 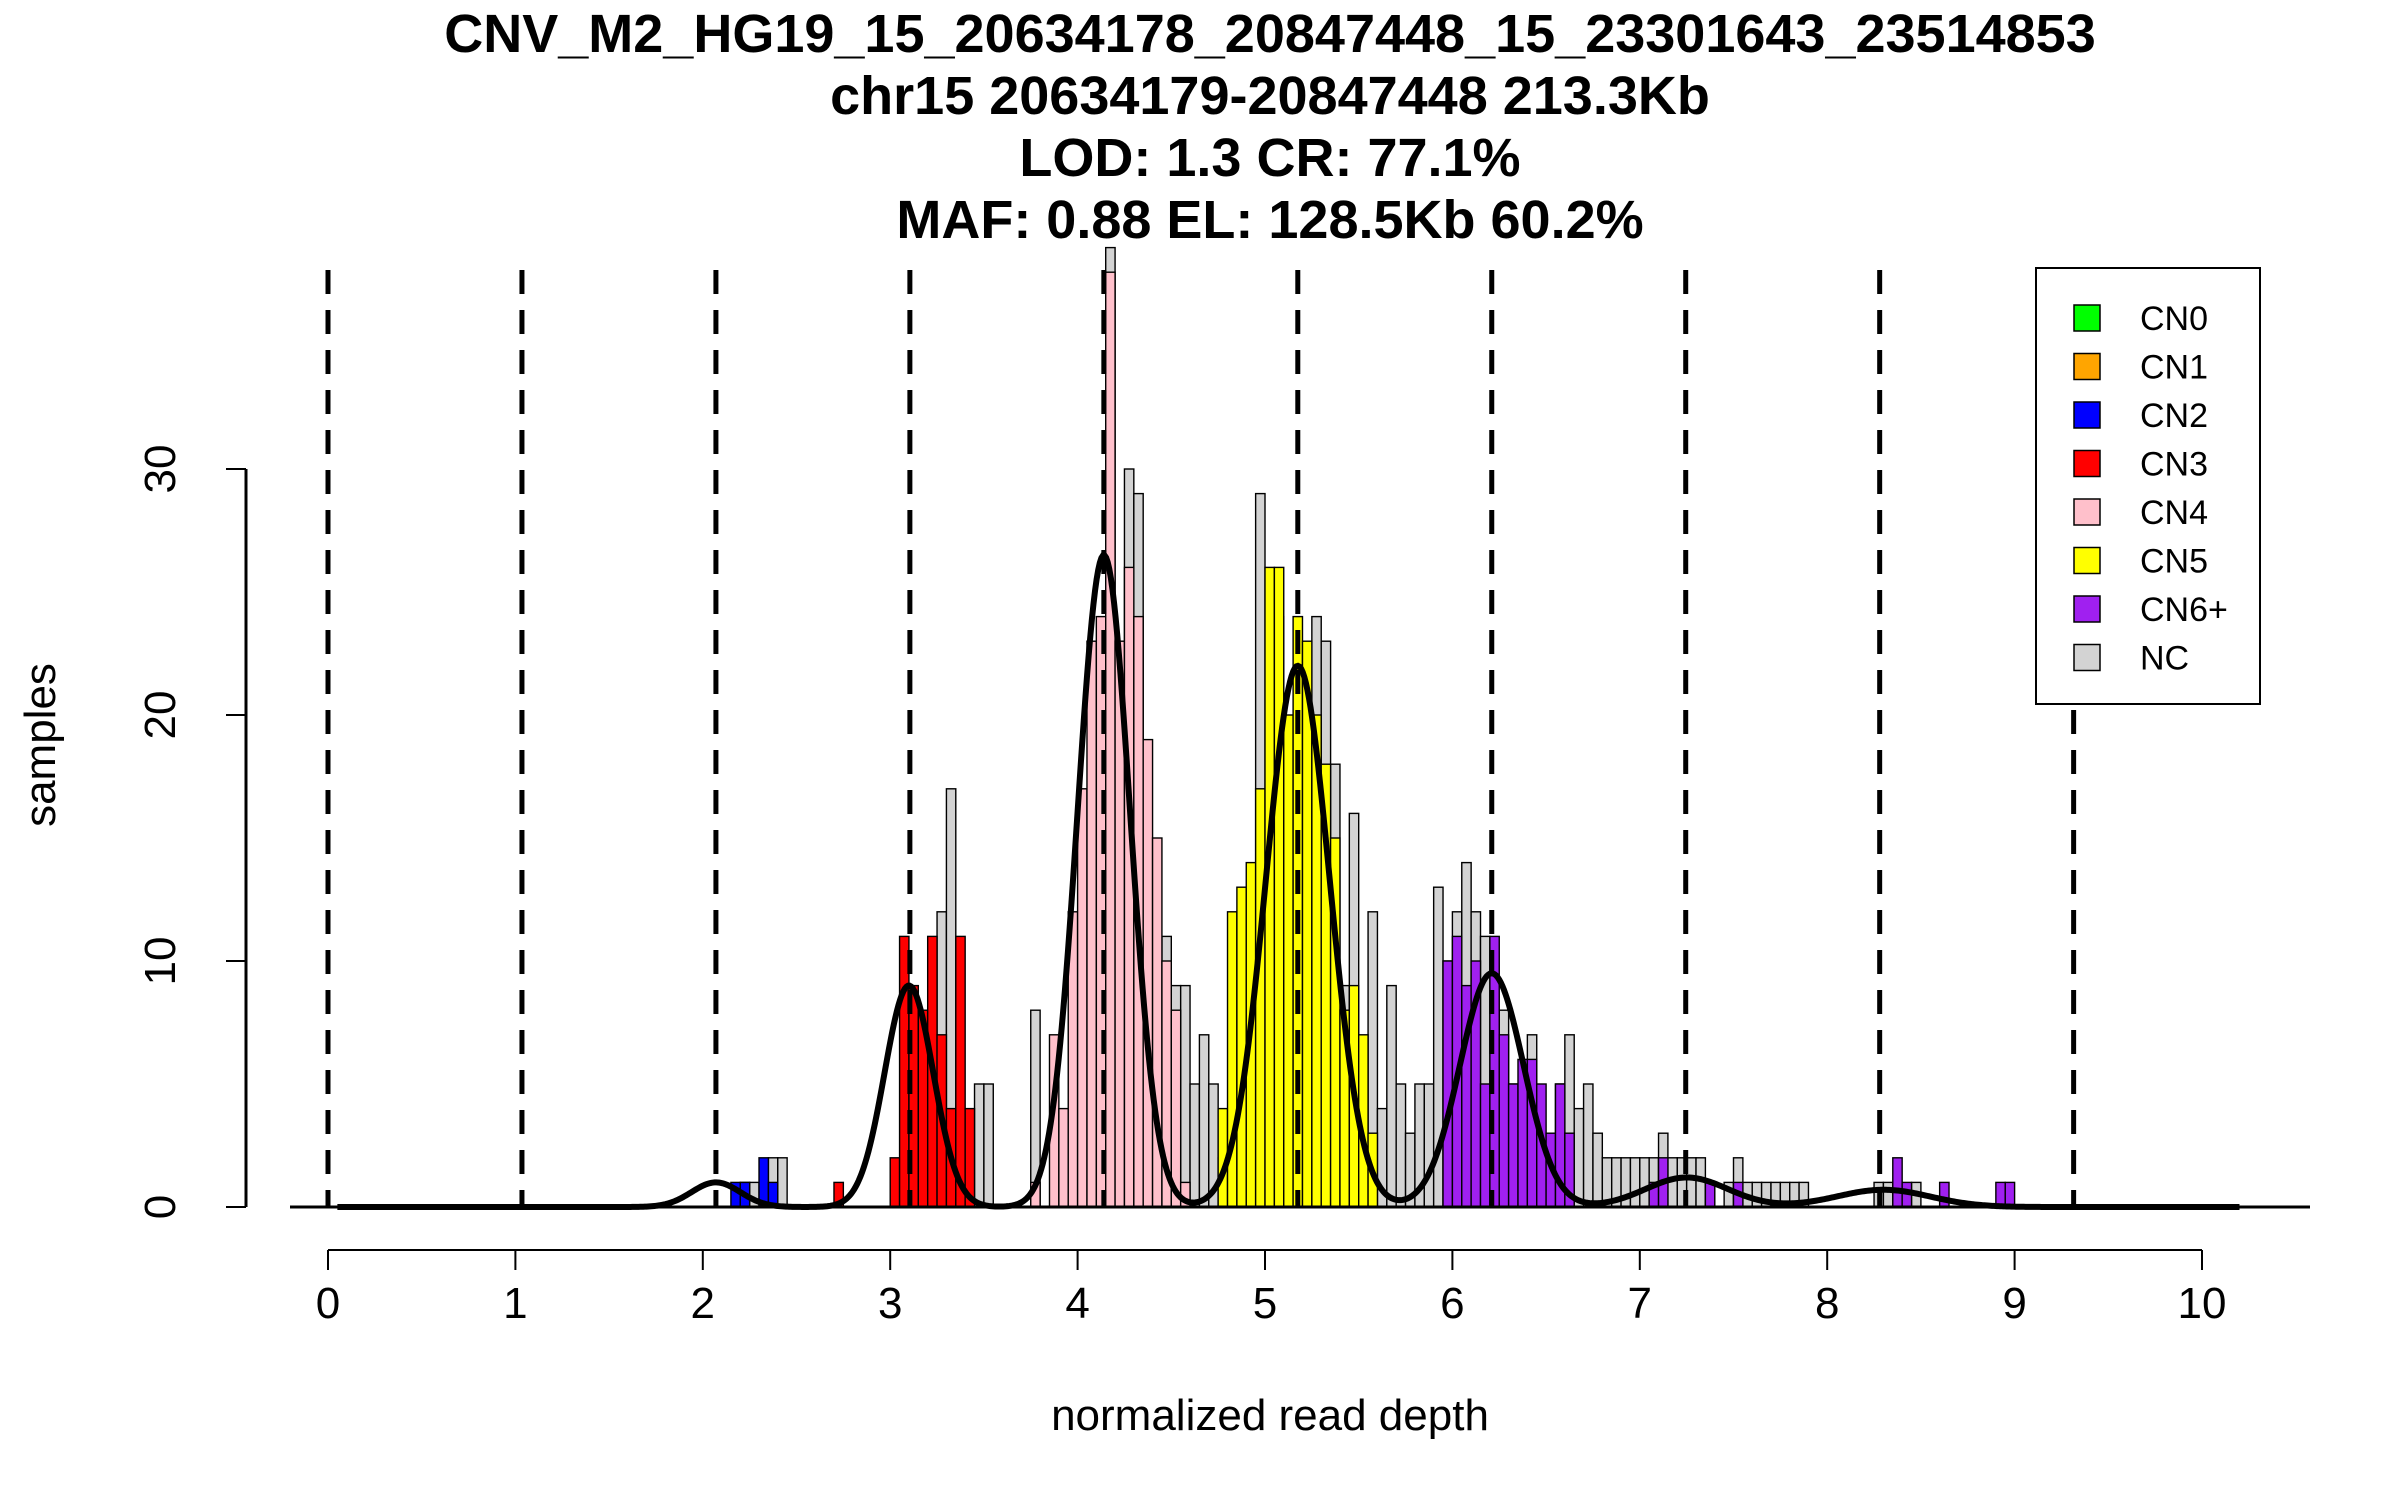 I want to click on legend: CN0 CN1 CN2 CN3 CN4 CN5 CN6+ NC, so click(x=2148, y=486).